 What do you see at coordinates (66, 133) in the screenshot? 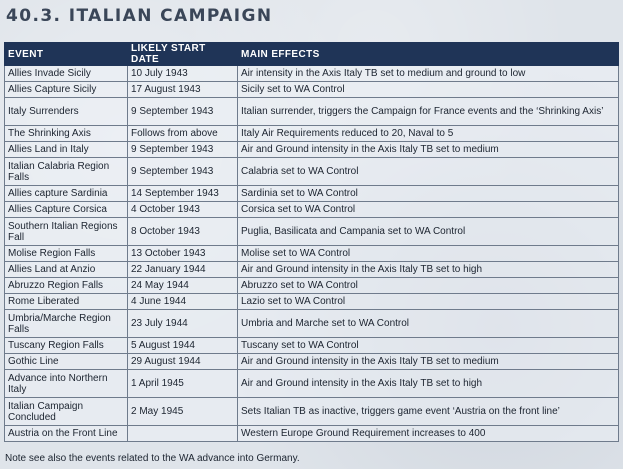
I see `event-cell: The Shrinking Axis` at bounding box center [66, 133].